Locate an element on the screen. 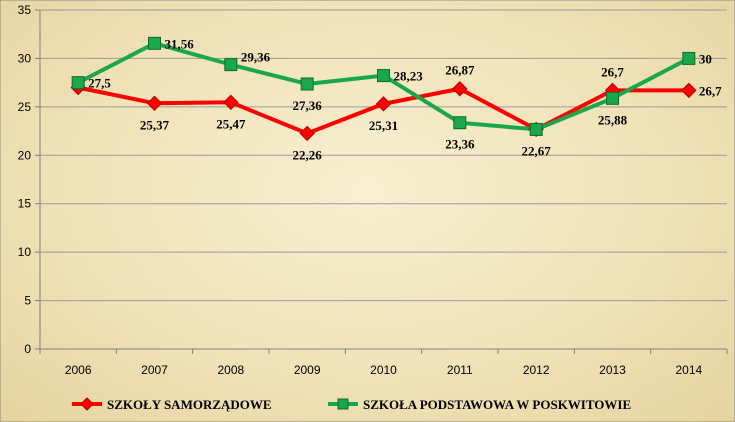 The height and width of the screenshot is (422, 735). data-label: 28,23 is located at coordinates (409, 76).